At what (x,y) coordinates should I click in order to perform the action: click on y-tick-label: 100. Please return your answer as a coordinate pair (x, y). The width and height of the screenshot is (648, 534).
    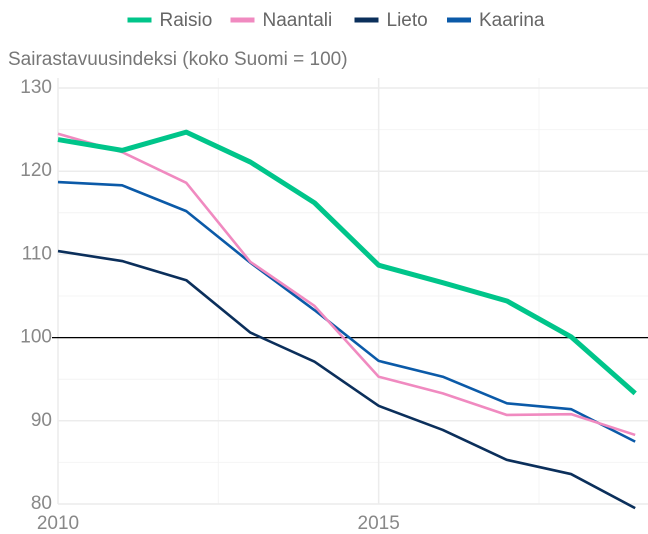
    Looking at the image, I should click on (36, 337).